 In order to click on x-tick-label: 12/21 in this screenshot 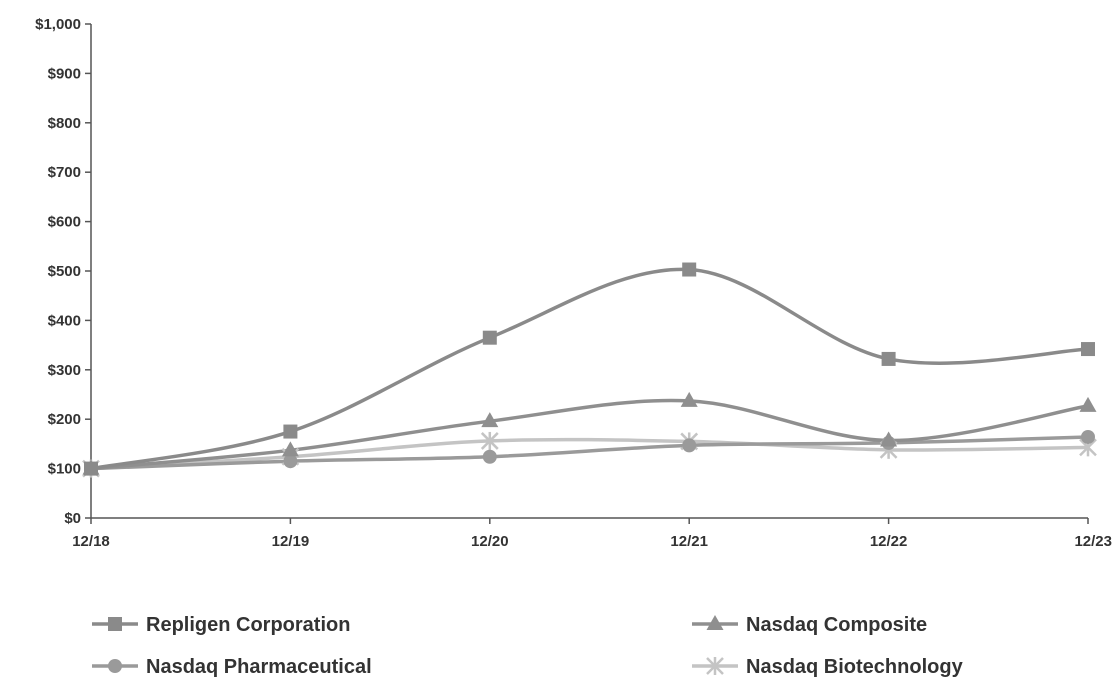, I will do `click(689, 541)`.